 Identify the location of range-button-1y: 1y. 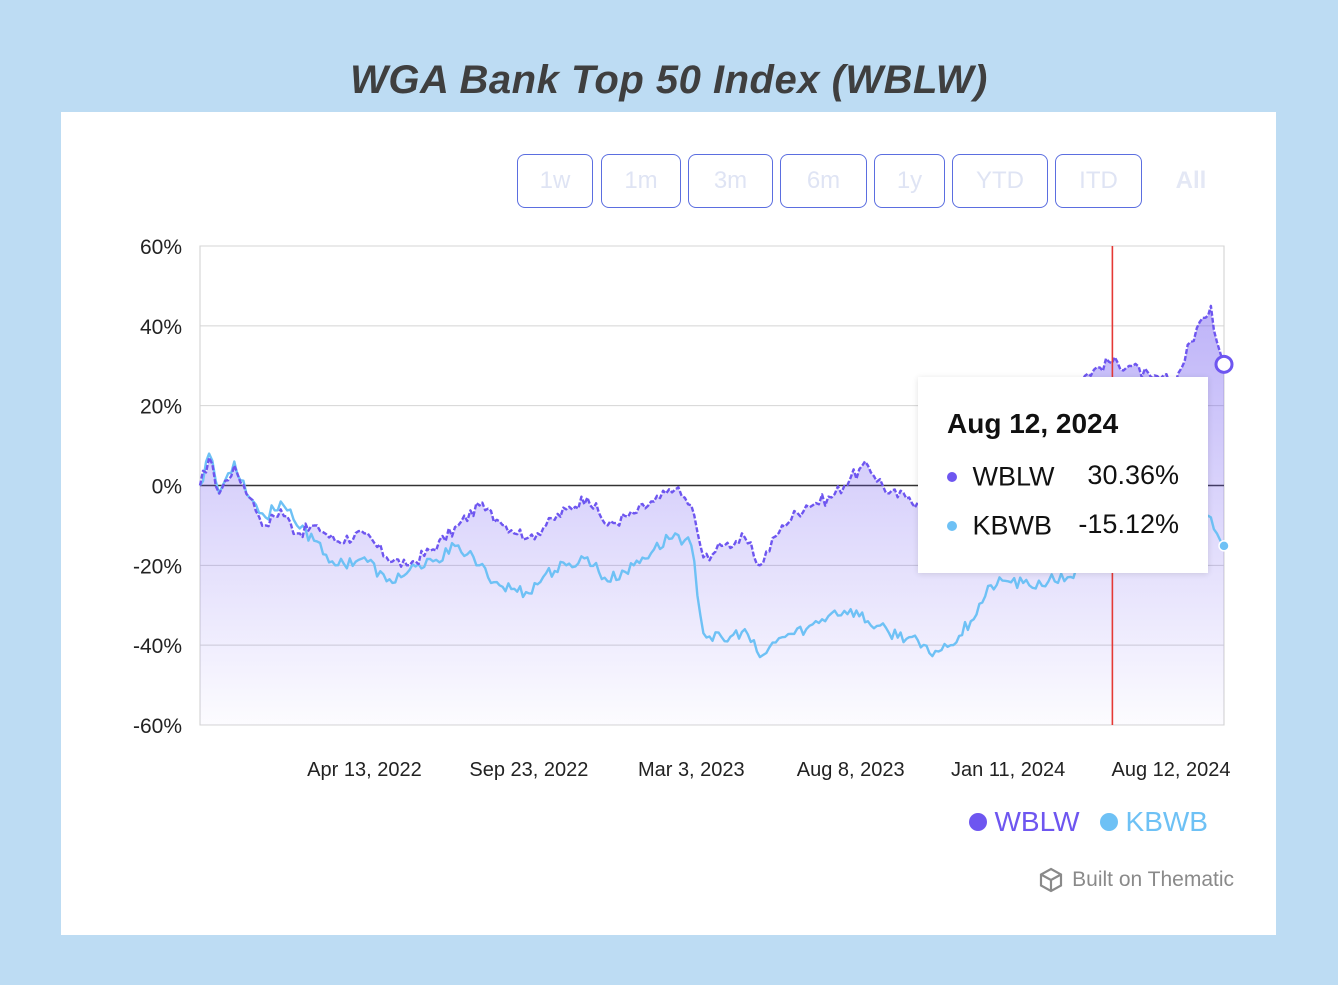
(909, 181).